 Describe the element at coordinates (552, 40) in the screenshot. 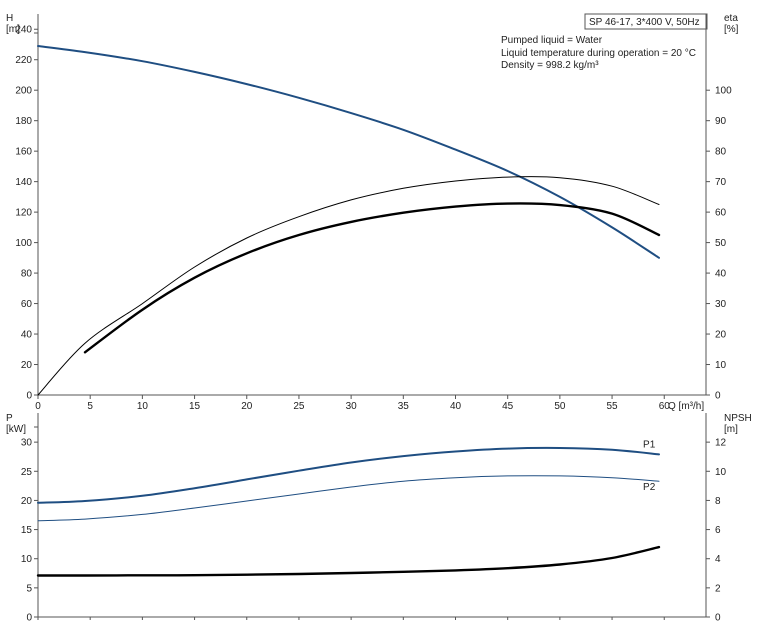

I see `info-line-liquid: Pumped liquid = Water` at that location.